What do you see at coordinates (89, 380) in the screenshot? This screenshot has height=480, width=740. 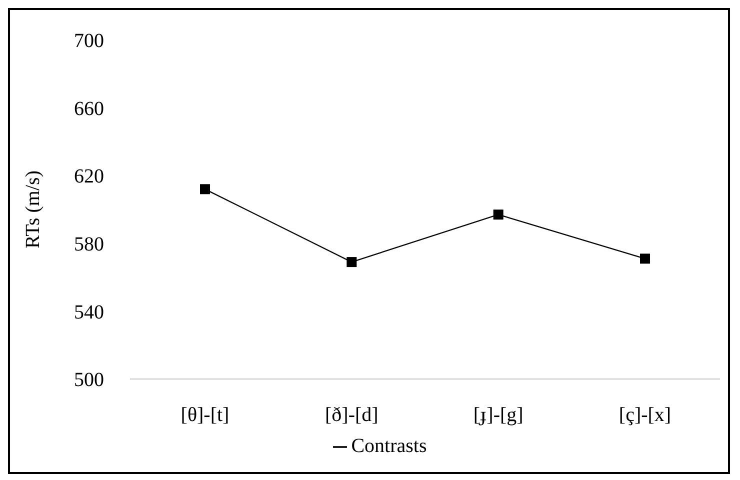 I see `y-tick-label: 500` at bounding box center [89, 380].